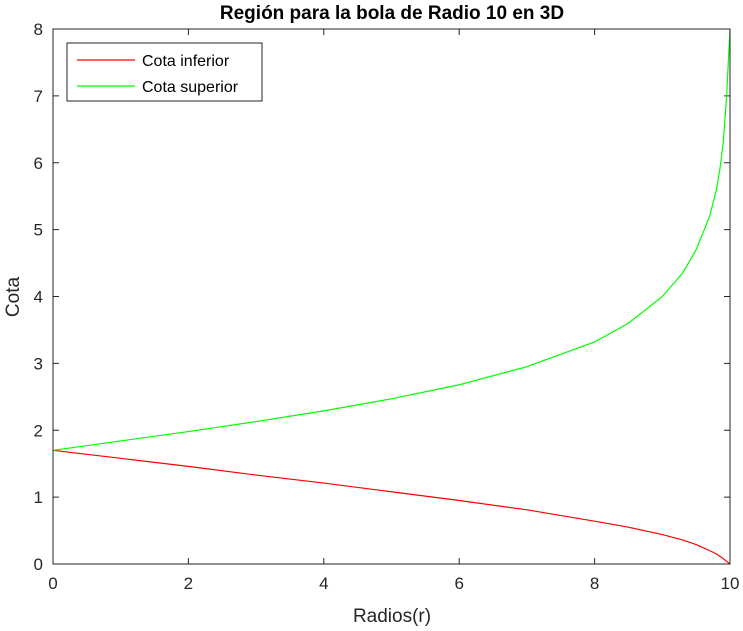 The width and height of the screenshot is (743, 631). Describe the element at coordinates (38, 497) in the screenshot. I see `y-tick-label: 1` at that location.